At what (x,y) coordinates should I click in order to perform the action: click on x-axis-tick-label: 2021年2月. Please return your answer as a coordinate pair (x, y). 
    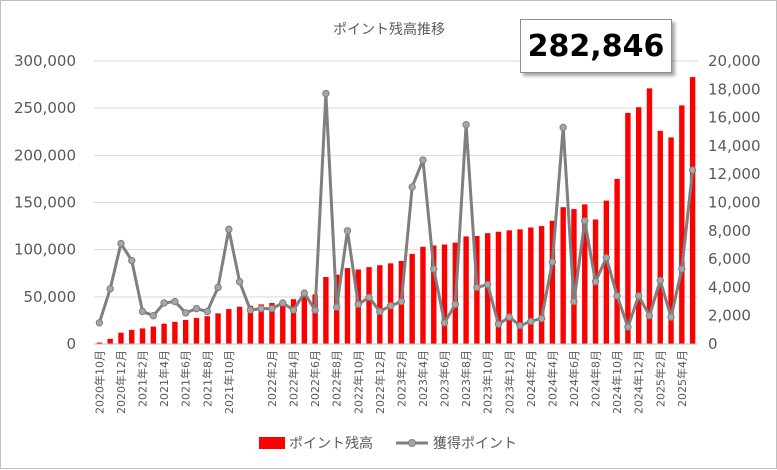
    Looking at the image, I should click on (143, 378).